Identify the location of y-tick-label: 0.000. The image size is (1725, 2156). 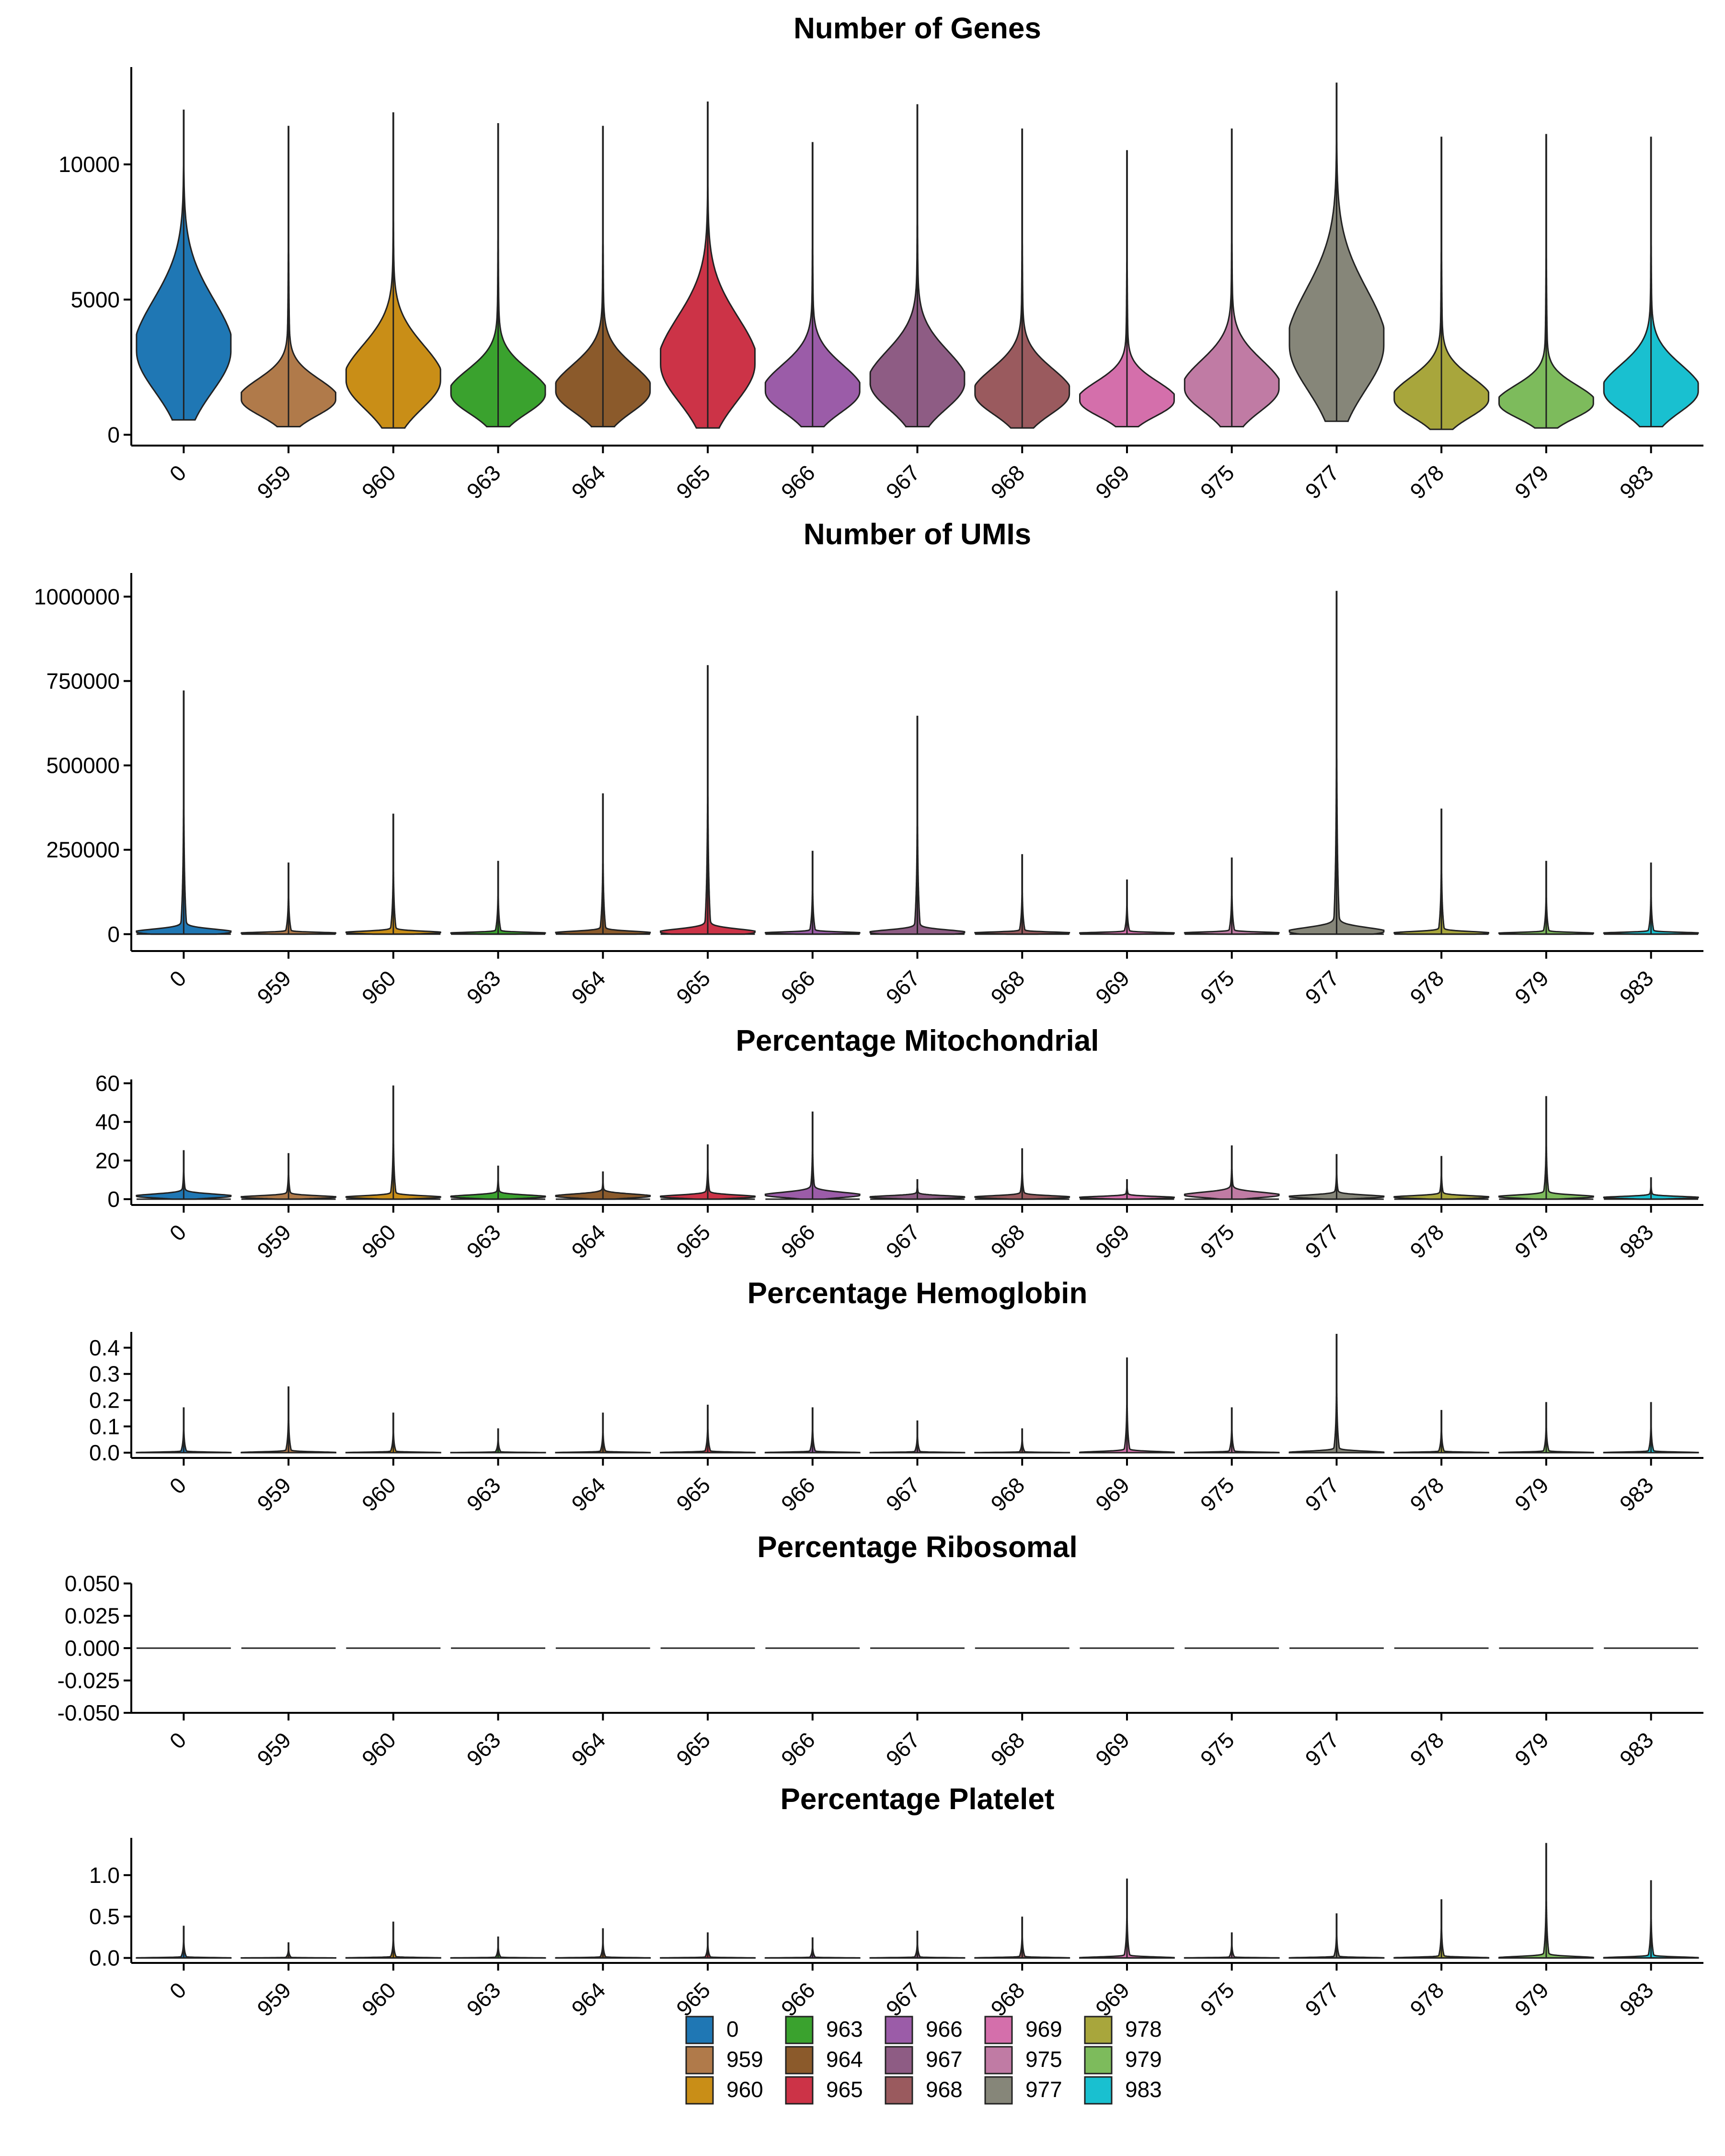
(92, 1648).